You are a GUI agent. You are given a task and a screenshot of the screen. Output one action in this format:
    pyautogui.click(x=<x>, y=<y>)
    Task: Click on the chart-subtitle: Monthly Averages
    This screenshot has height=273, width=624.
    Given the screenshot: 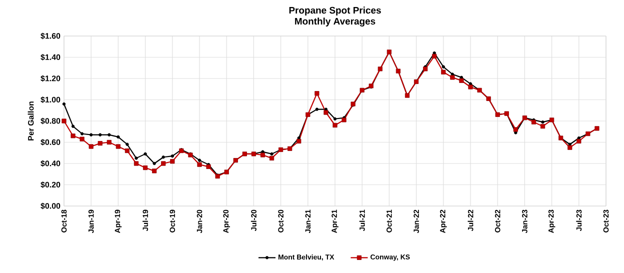 What is the action you would take?
    pyautogui.click(x=335, y=22)
    